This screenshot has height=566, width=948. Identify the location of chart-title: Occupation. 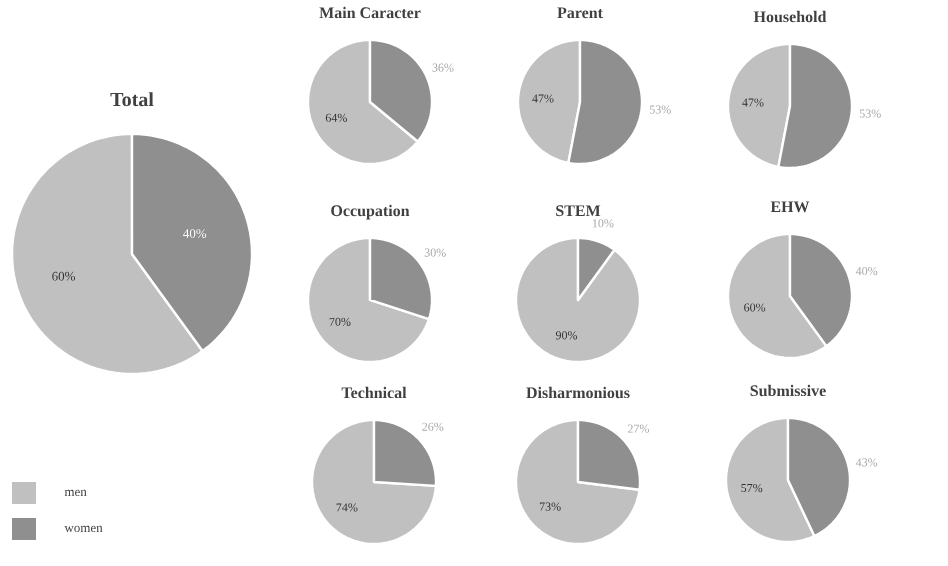
(370, 212).